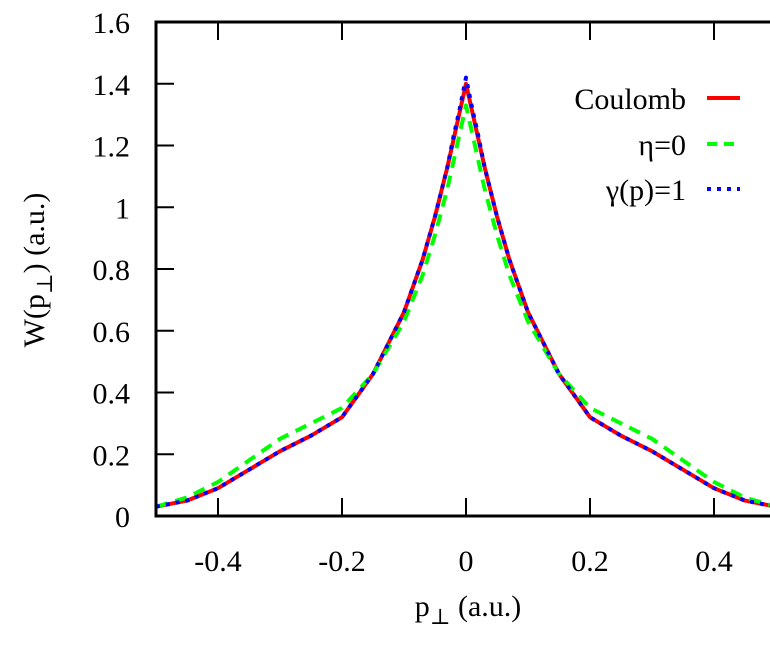 Image resolution: width=770 pixels, height=645 pixels. What do you see at coordinates (112, 85) in the screenshot?
I see `y-tick-label: 1.4` at bounding box center [112, 85].